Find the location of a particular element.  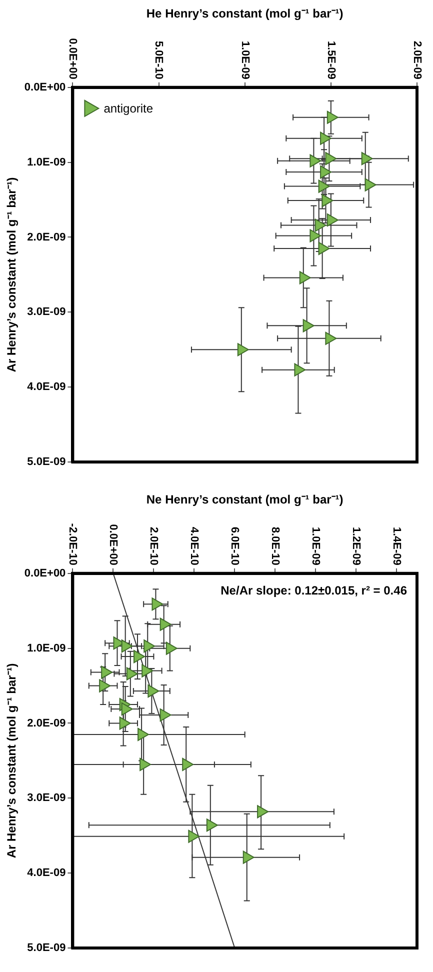

x-tick-label: 5.0E-10 is located at coordinates (158, 60).